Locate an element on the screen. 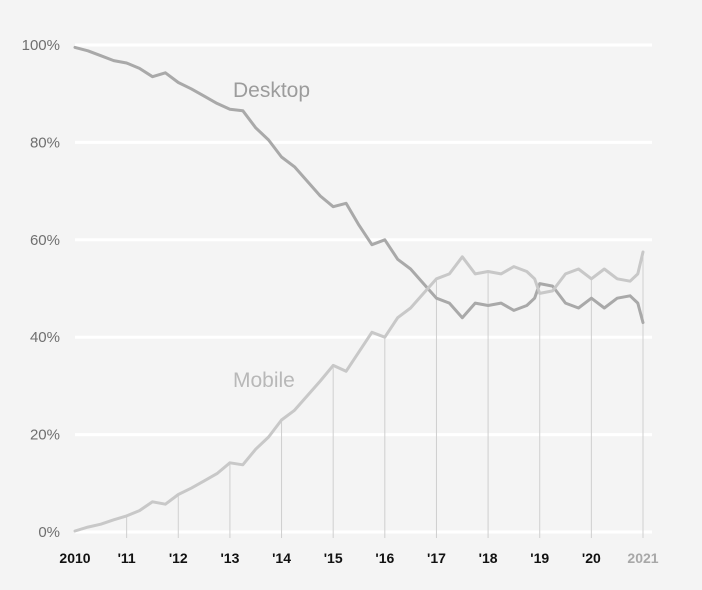 This screenshot has width=702, height=590. x-tick-label: 2010 is located at coordinates (74, 558).